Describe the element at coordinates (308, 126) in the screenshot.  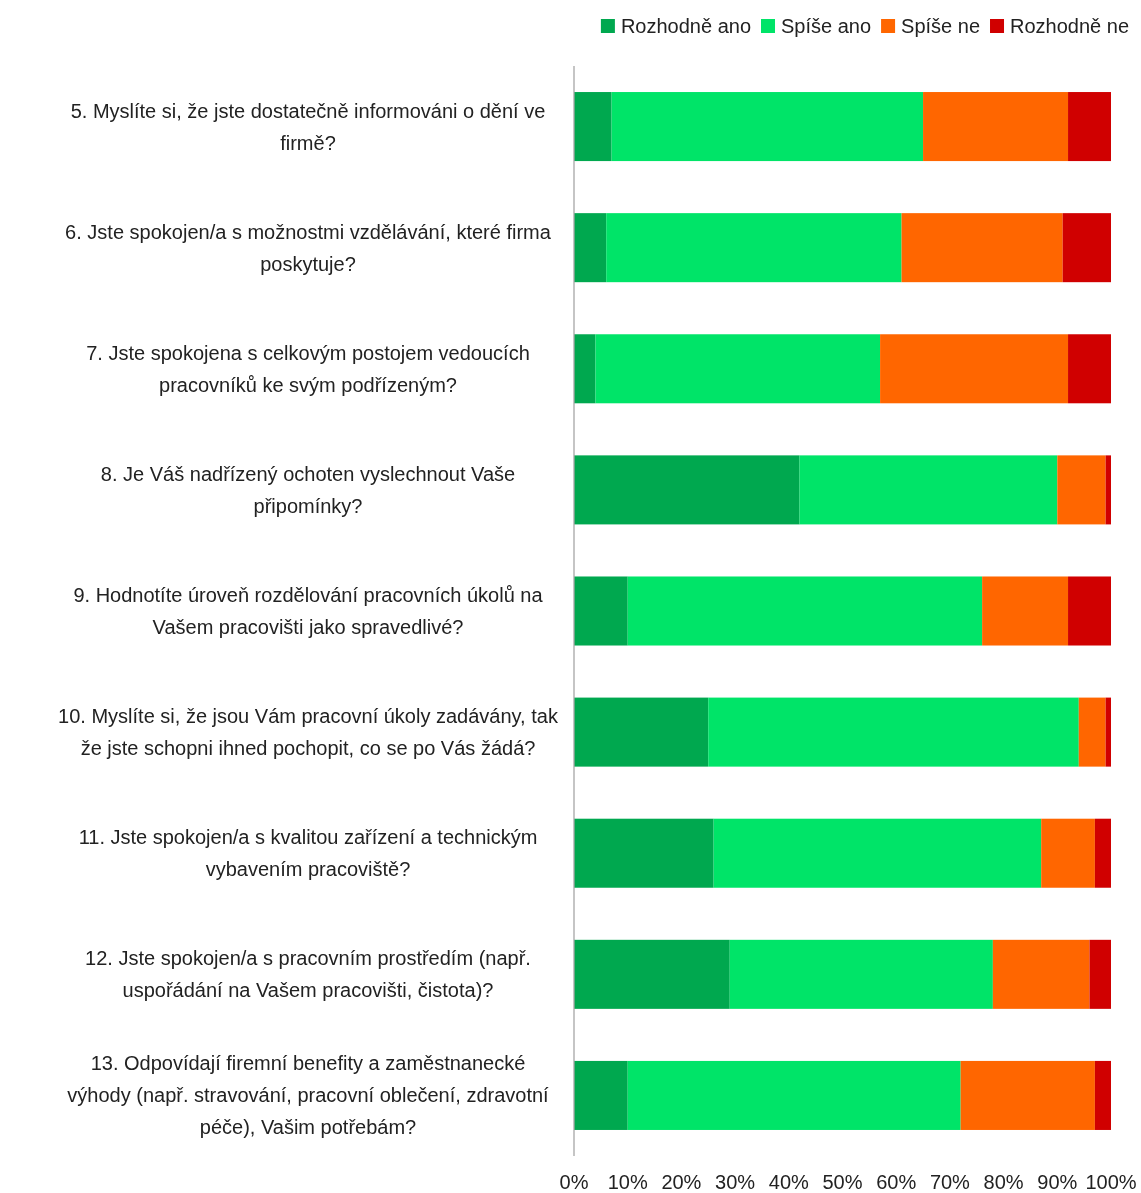
I see `y-tick-label: 5. Myslíte si, že jste dostatečně informováni o dění ve firmě?` at that location.